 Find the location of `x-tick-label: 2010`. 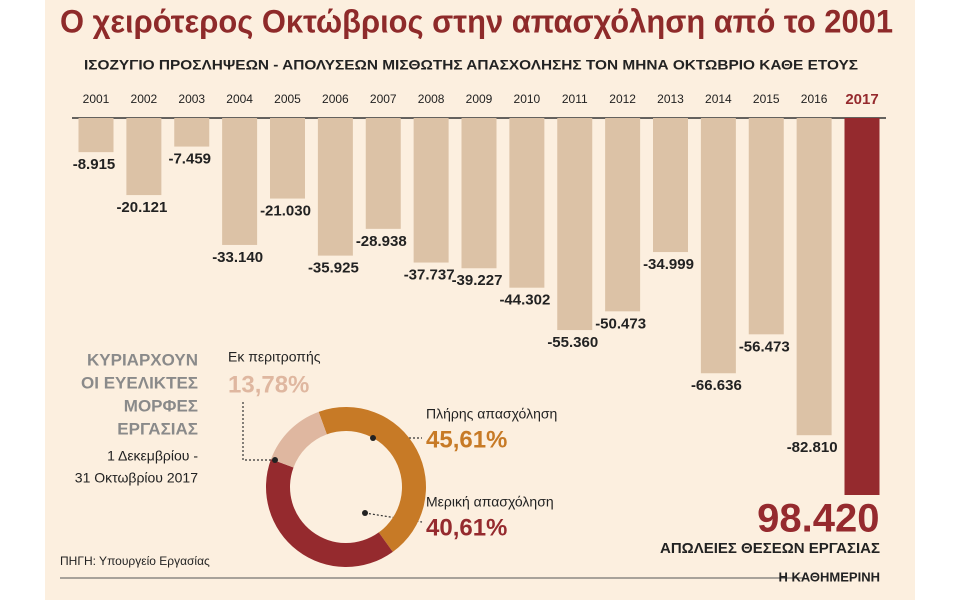

x-tick-label: 2010 is located at coordinates (527, 99).